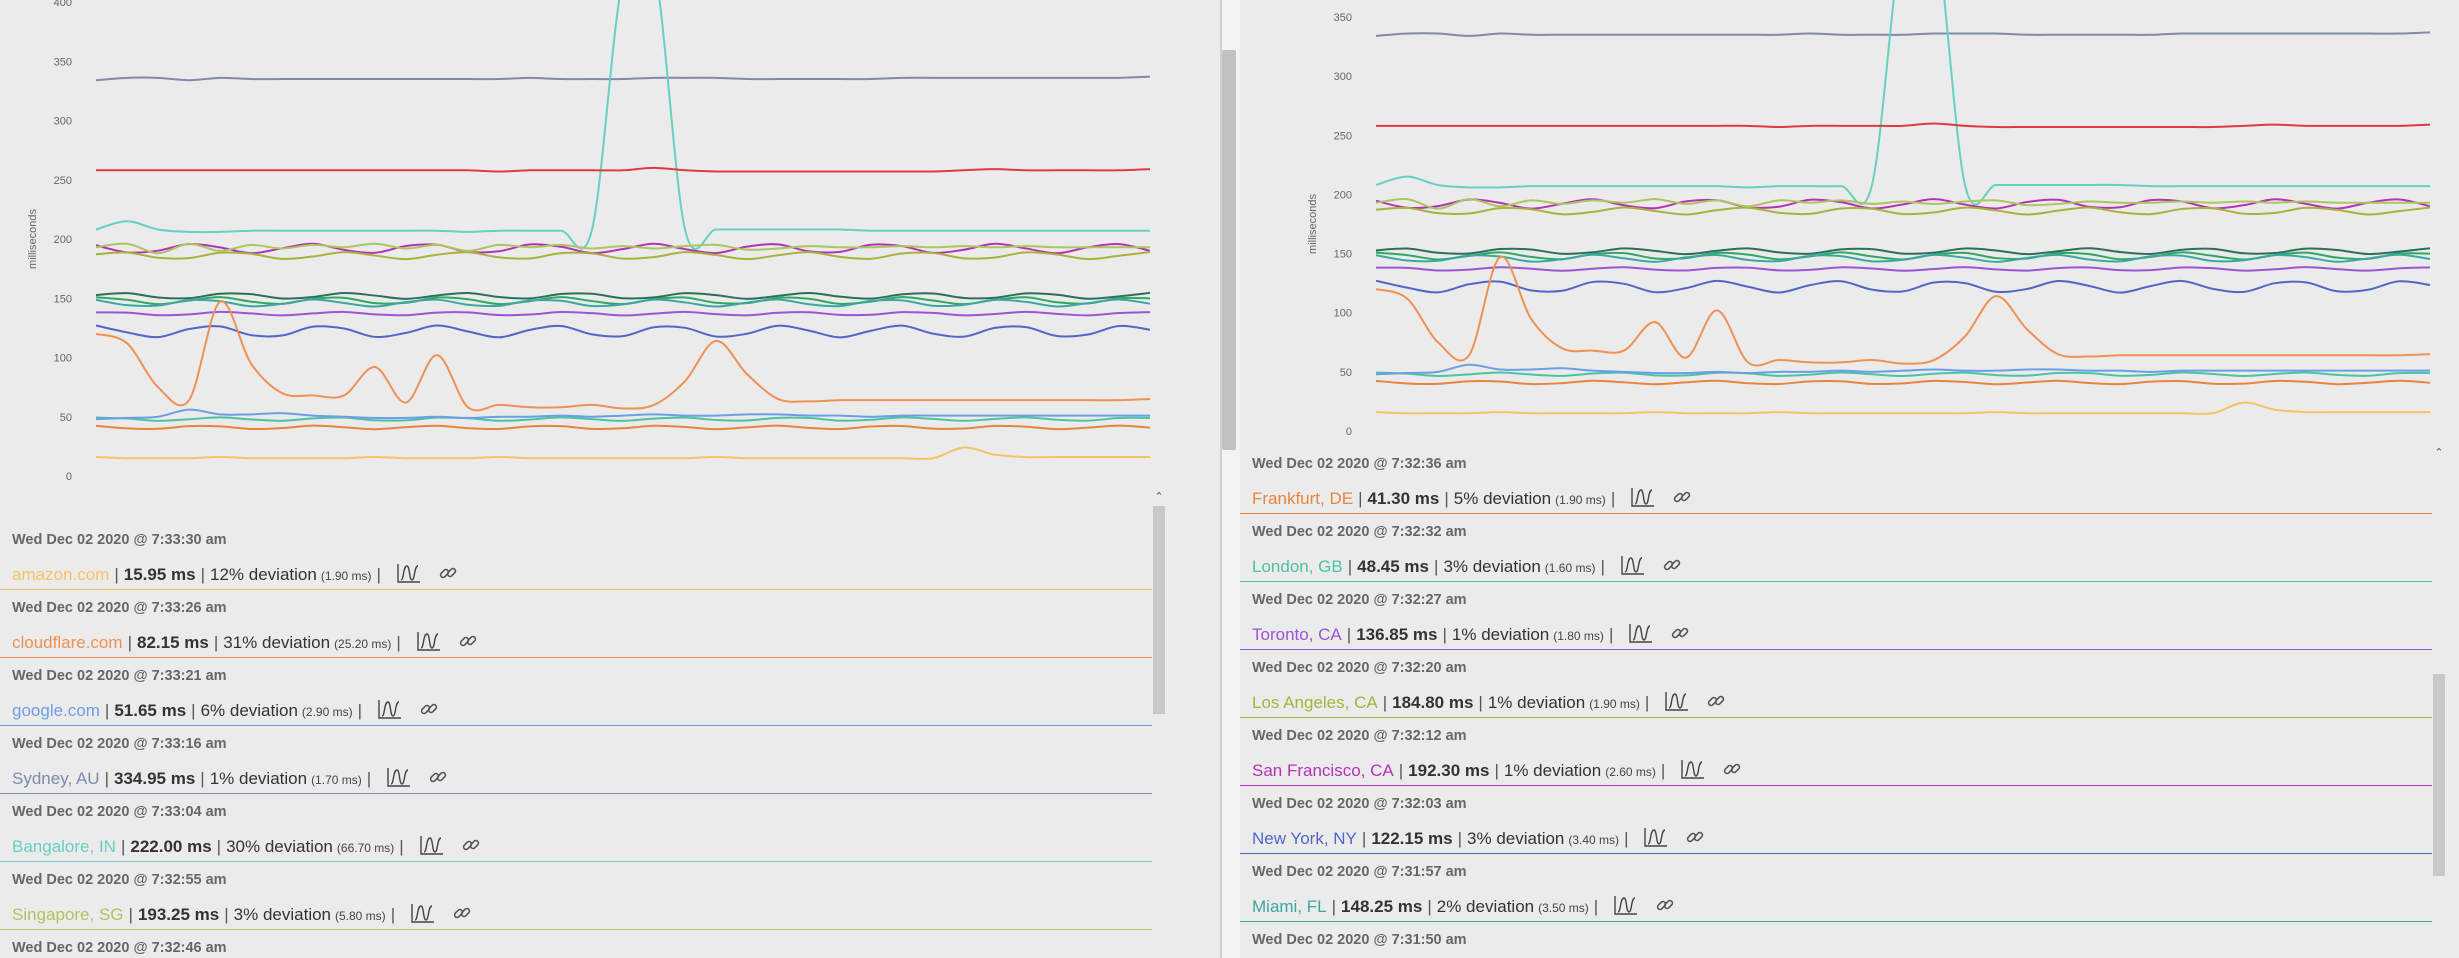 The image size is (2459, 958). Describe the element at coordinates (1393, 566) in the screenshot. I see `entry-latency: 48.45 ms` at that location.